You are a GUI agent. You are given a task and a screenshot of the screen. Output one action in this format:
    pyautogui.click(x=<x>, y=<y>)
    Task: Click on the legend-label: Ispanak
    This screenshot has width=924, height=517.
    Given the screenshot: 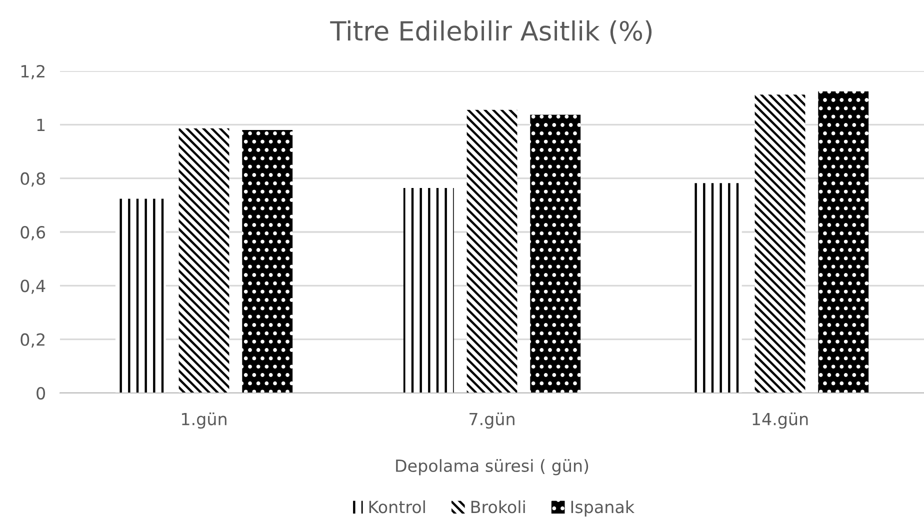 What is the action you would take?
    pyautogui.click(x=603, y=508)
    